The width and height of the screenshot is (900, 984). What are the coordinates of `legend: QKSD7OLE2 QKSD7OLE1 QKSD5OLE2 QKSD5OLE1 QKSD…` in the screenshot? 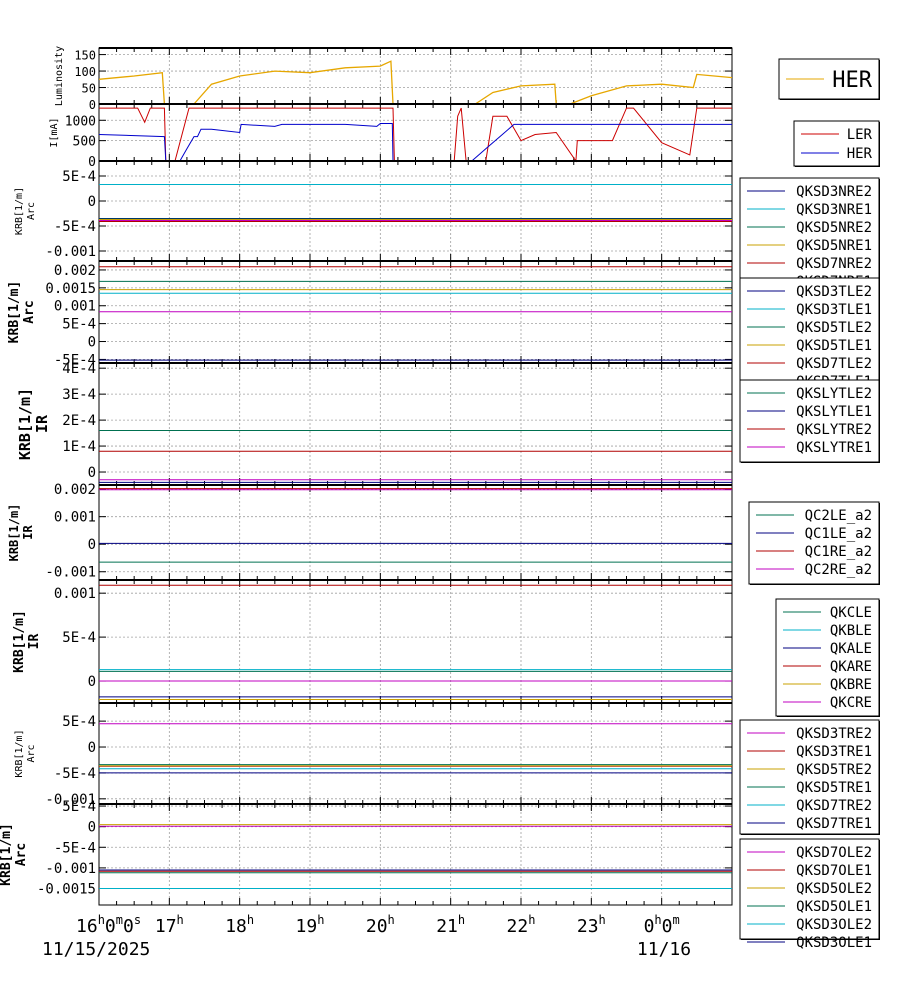 It's located at (809, 894).